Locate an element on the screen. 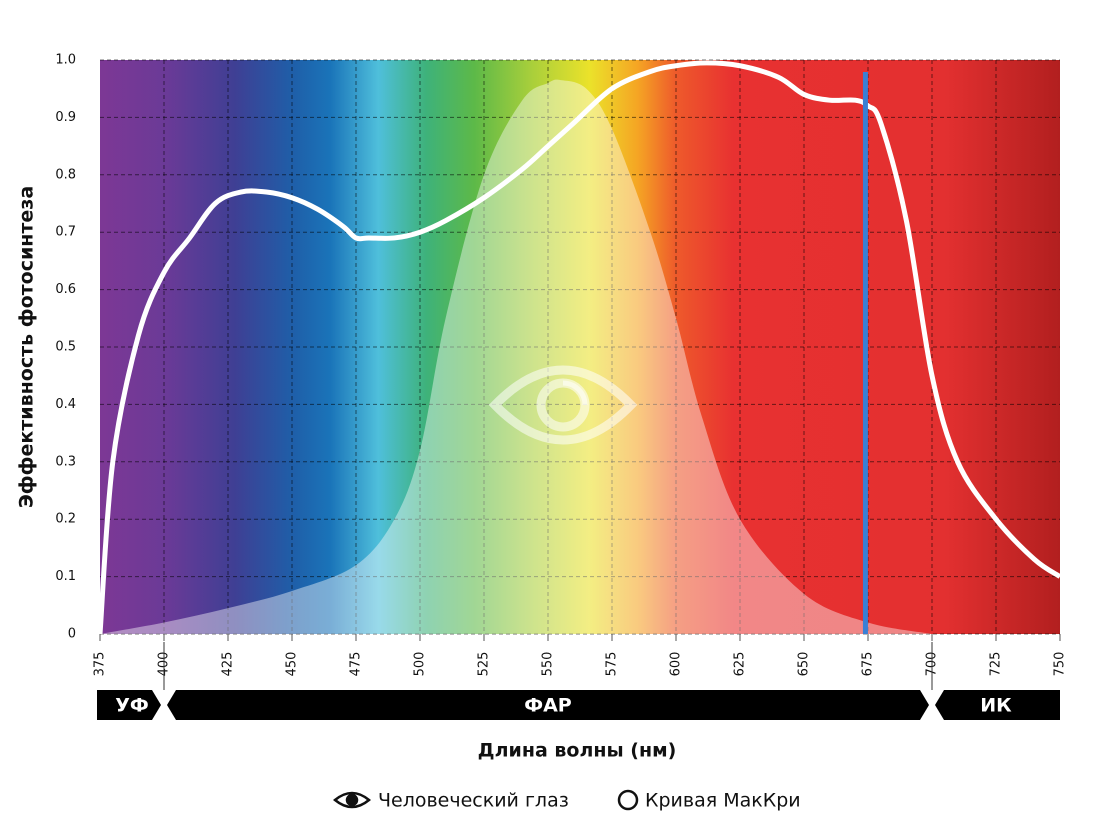 The width and height of the screenshot is (1112, 835). x-tick-label: 650 is located at coordinates (804, 664).